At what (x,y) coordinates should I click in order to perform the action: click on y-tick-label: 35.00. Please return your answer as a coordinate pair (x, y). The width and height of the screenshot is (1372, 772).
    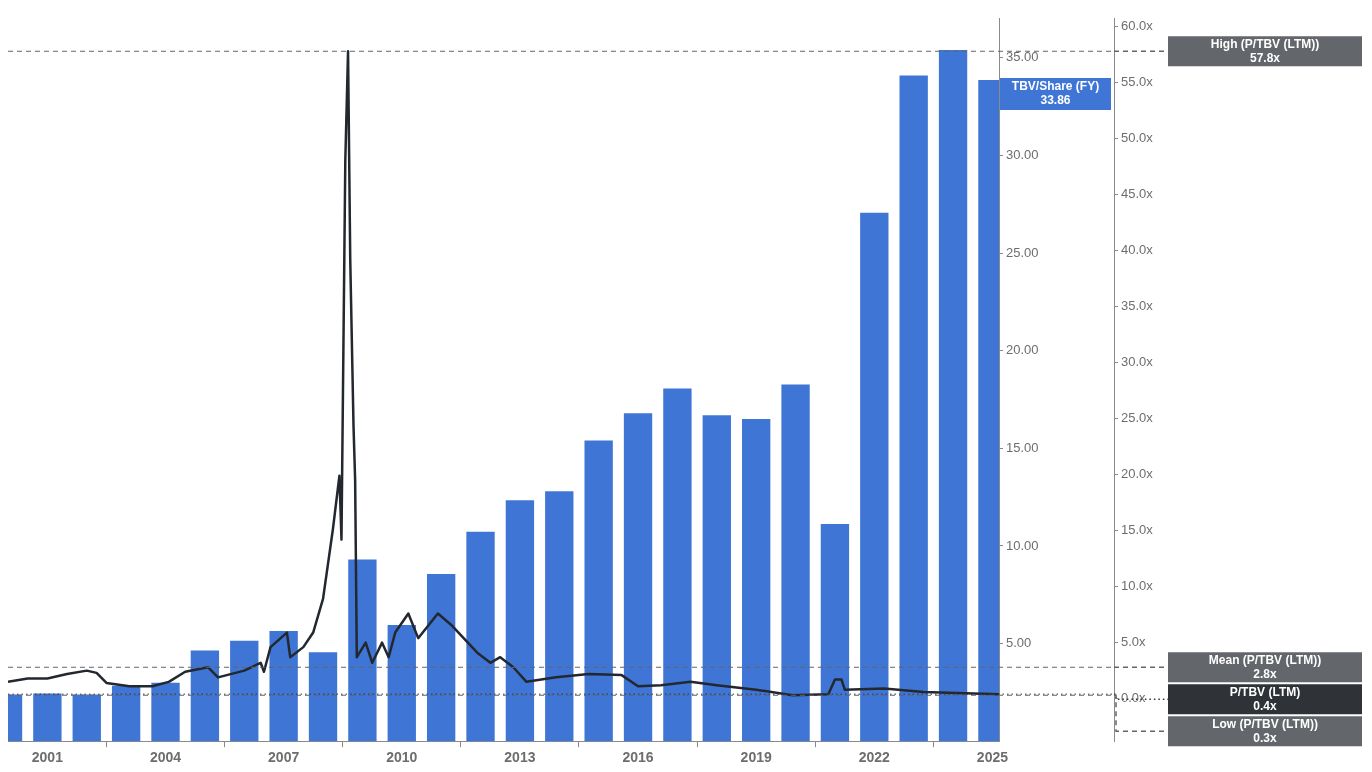
    Looking at the image, I should click on (1022, 57).